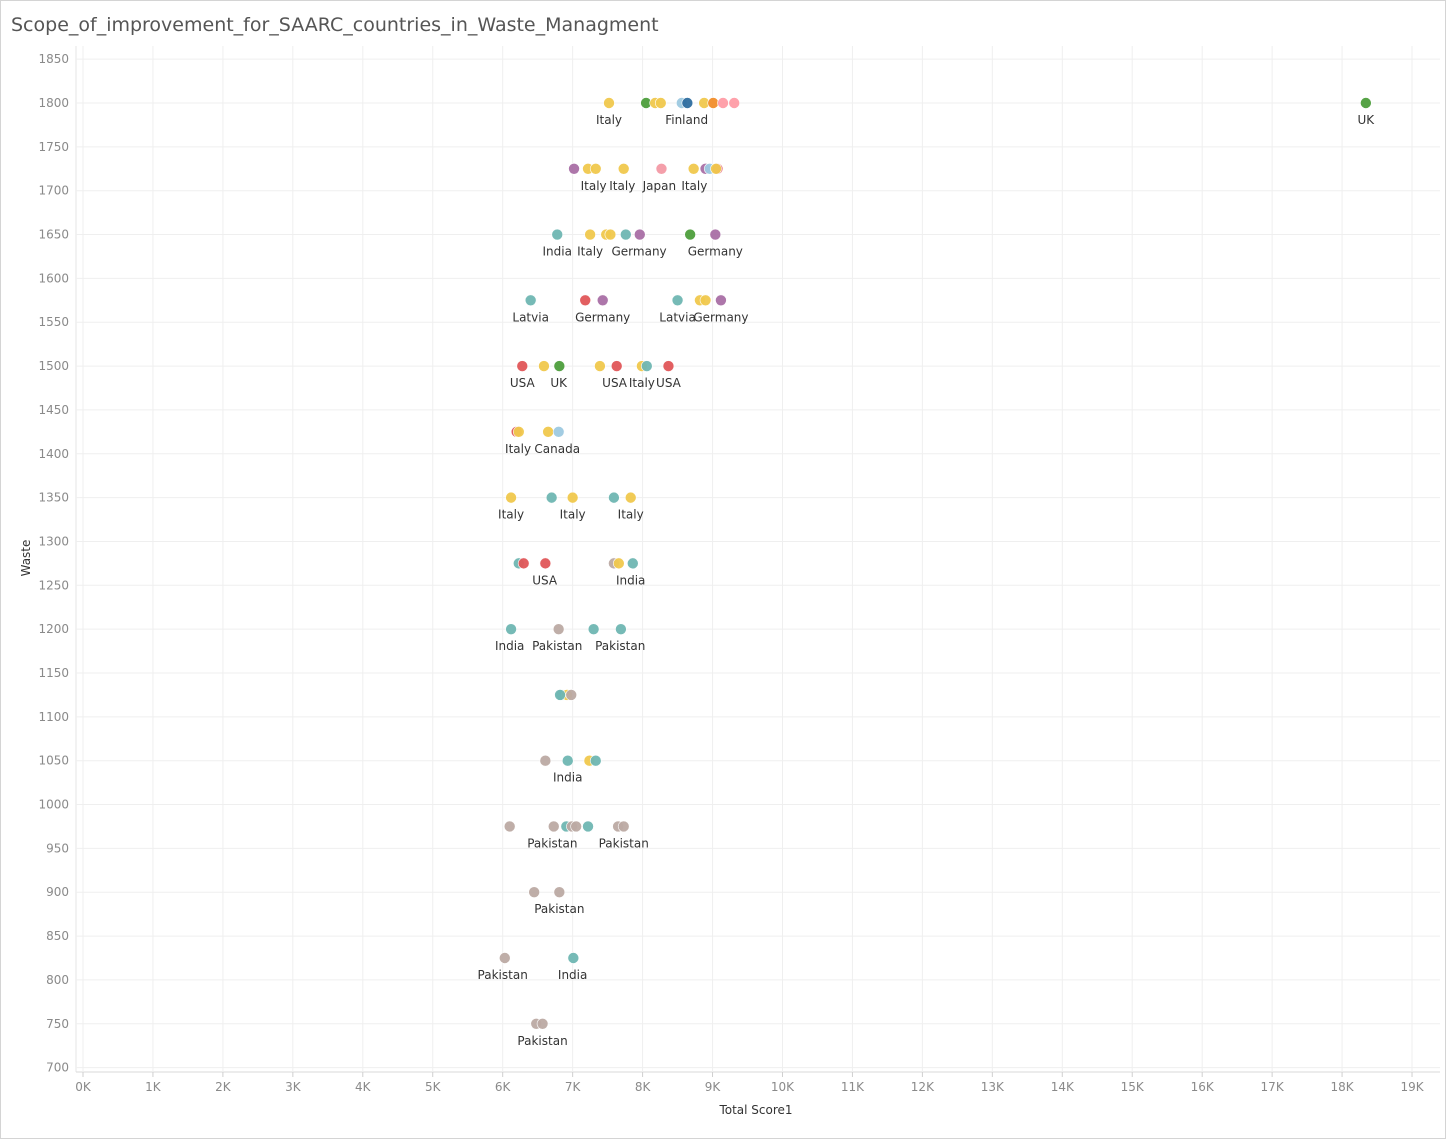 This screenshot has width=1446, height=1139. I want to click on y-tick-label: 1400, so click(53, 454).